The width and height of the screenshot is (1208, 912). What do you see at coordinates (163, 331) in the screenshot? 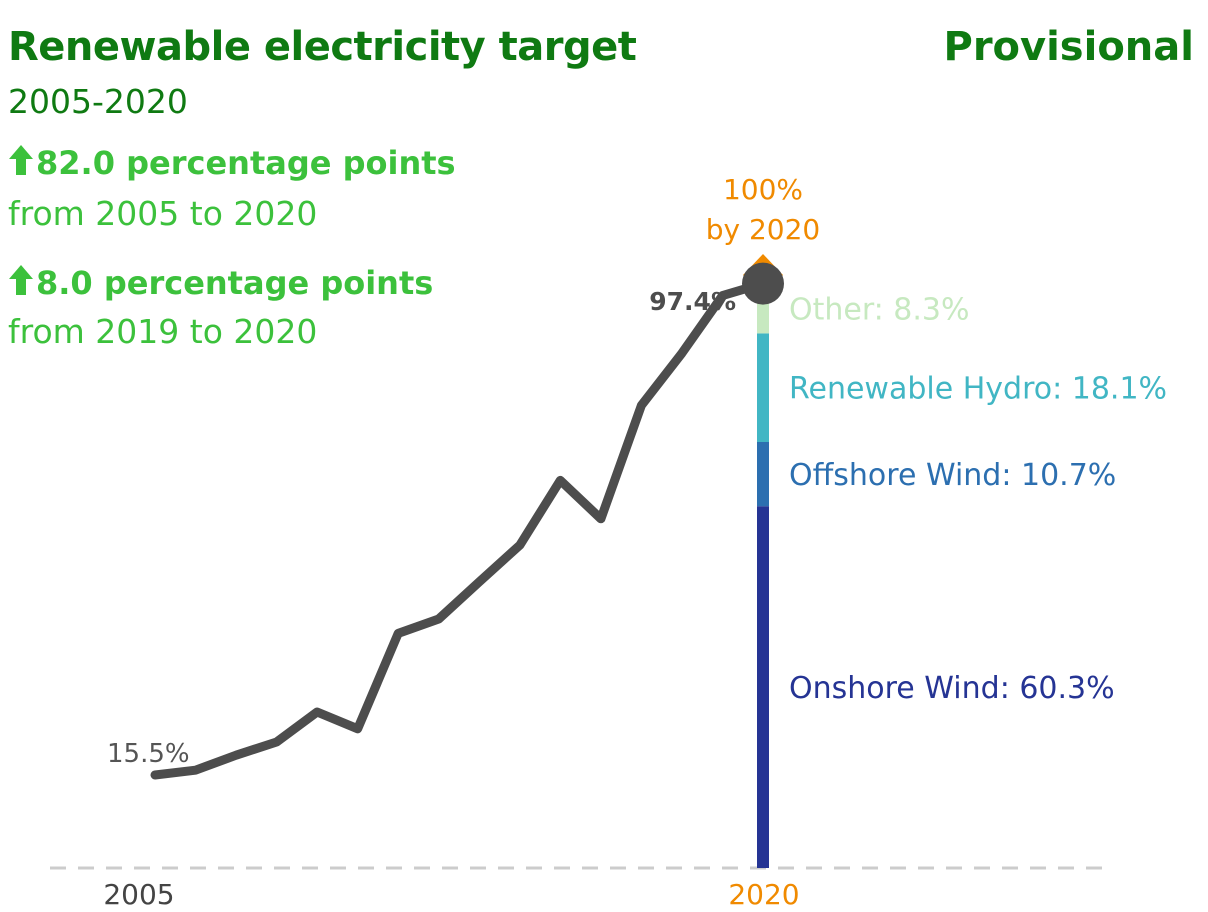
I see `stat-annual-detail: from 2019 to 2020` at bounding box center [163, 331].